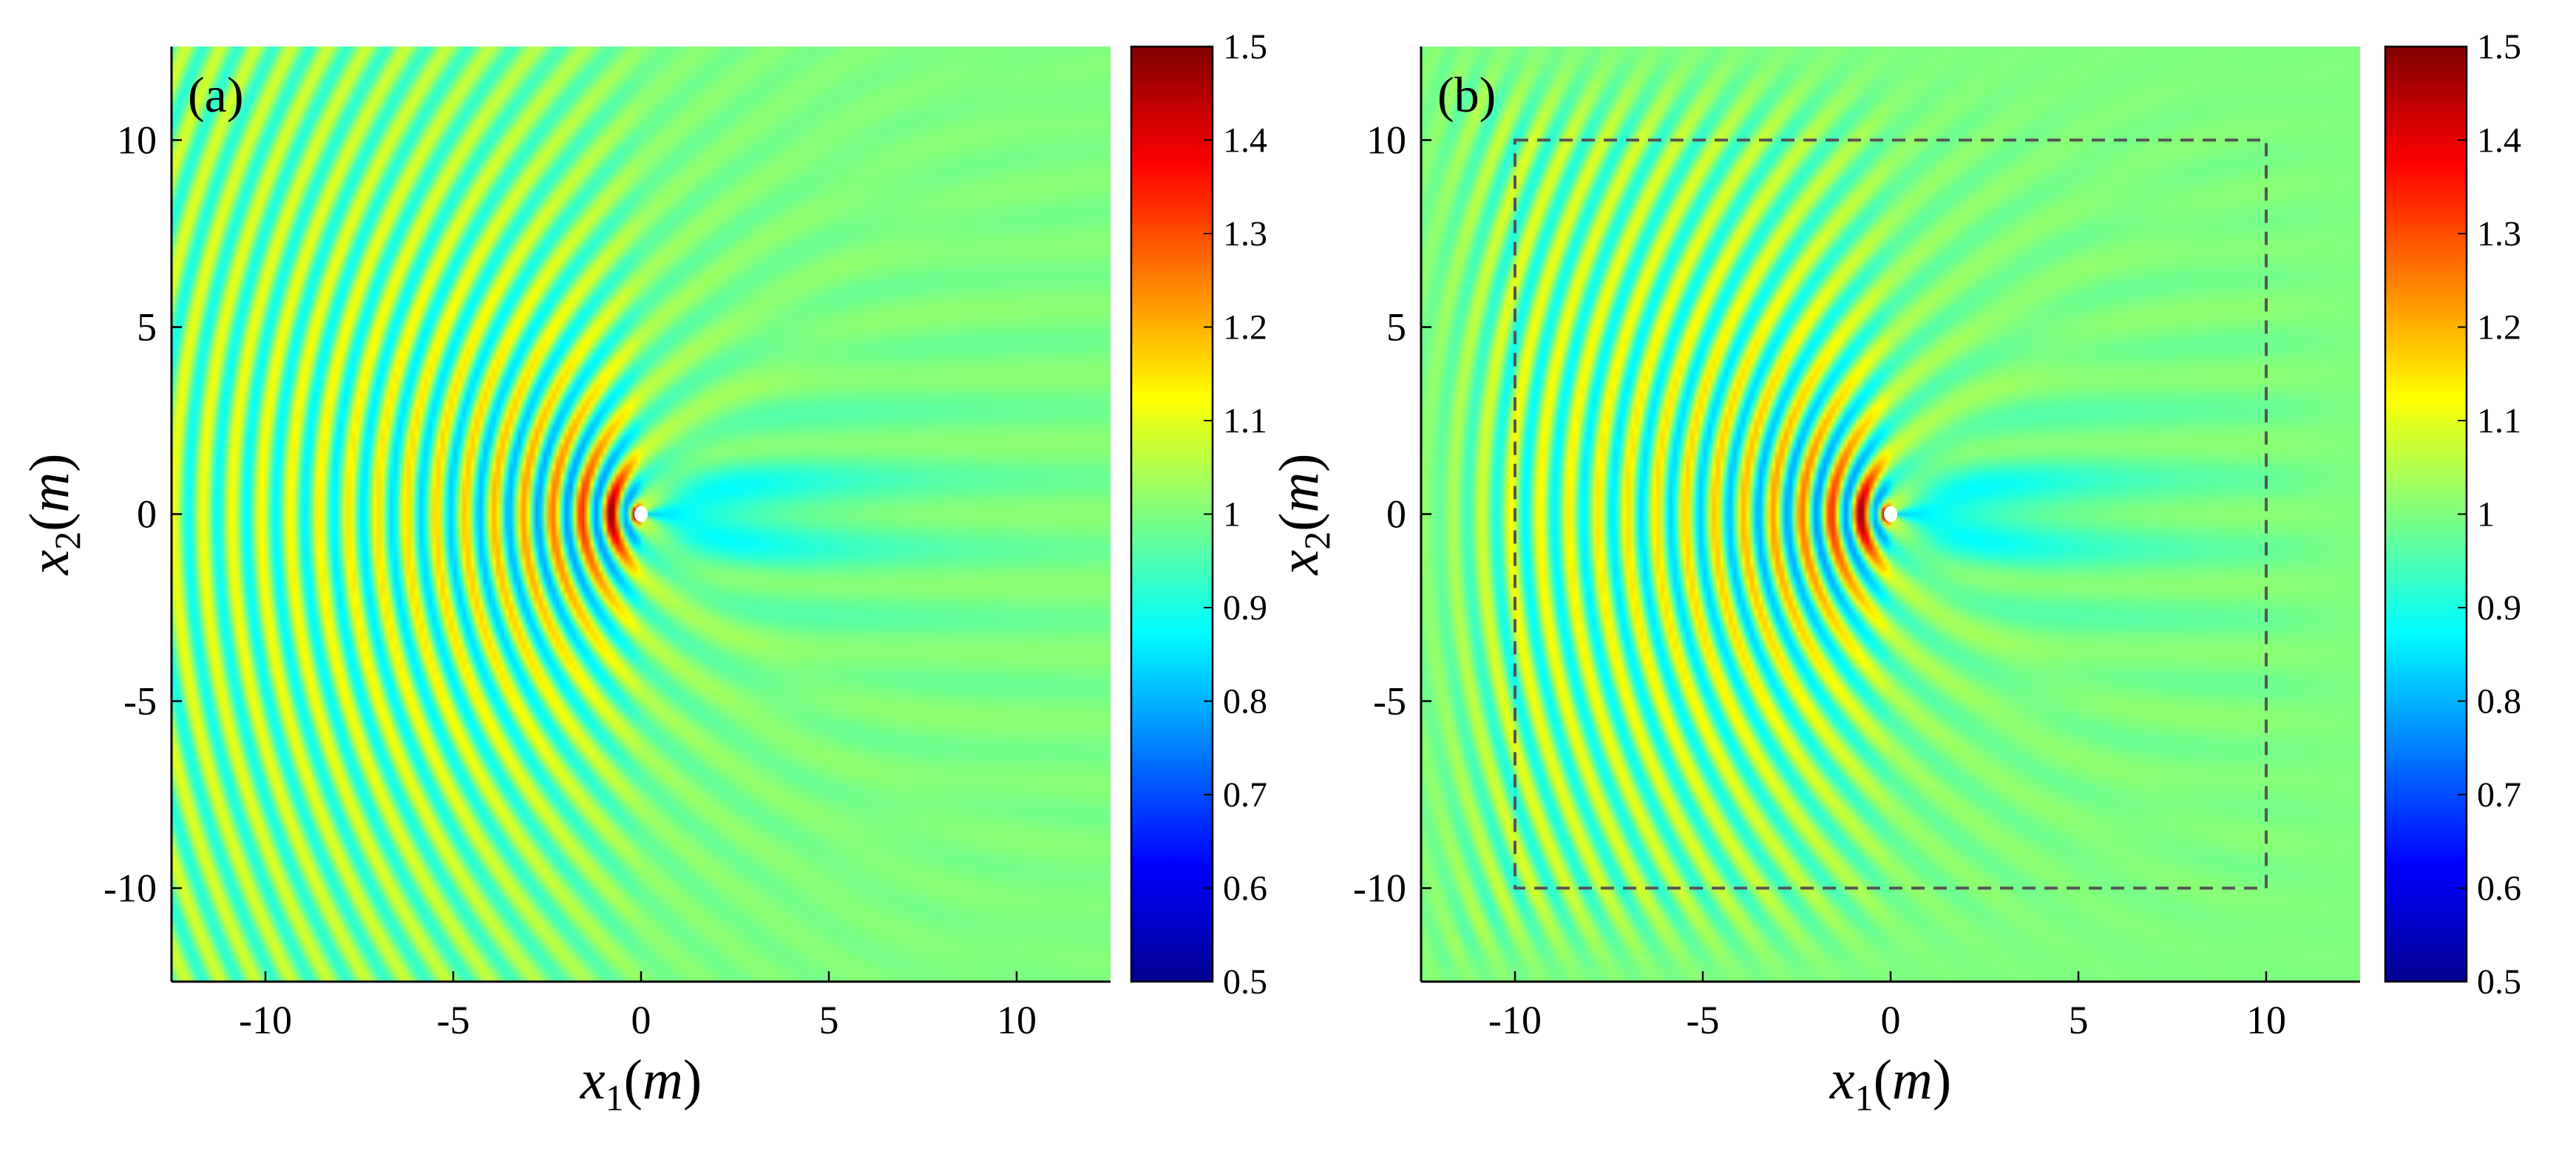 The image size is (2576, 1162). I want to click on panel-label: (a), so click(215, 95).